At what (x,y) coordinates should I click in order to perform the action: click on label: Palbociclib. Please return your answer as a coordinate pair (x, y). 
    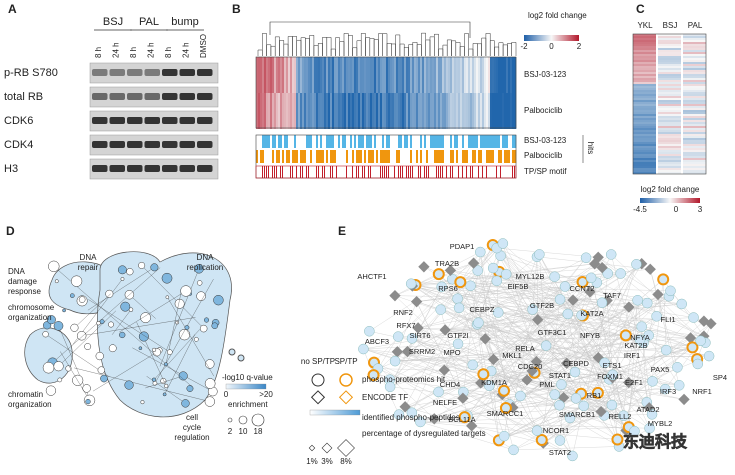
    Looking at the image, I should click on (543, 155).